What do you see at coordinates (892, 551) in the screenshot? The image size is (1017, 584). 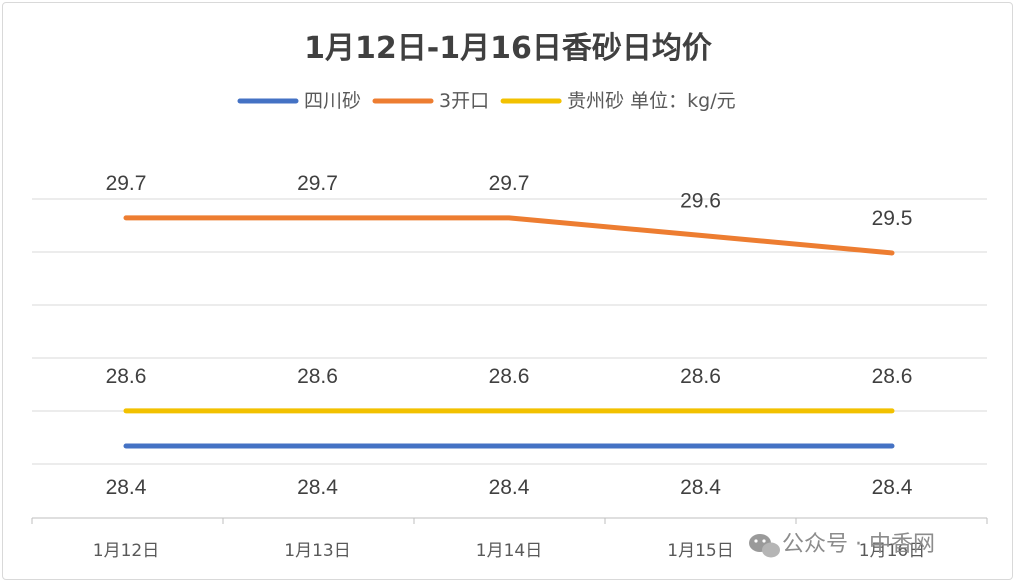 I see `x-tick-label: 1月16日` at bounding box center [892, 551].